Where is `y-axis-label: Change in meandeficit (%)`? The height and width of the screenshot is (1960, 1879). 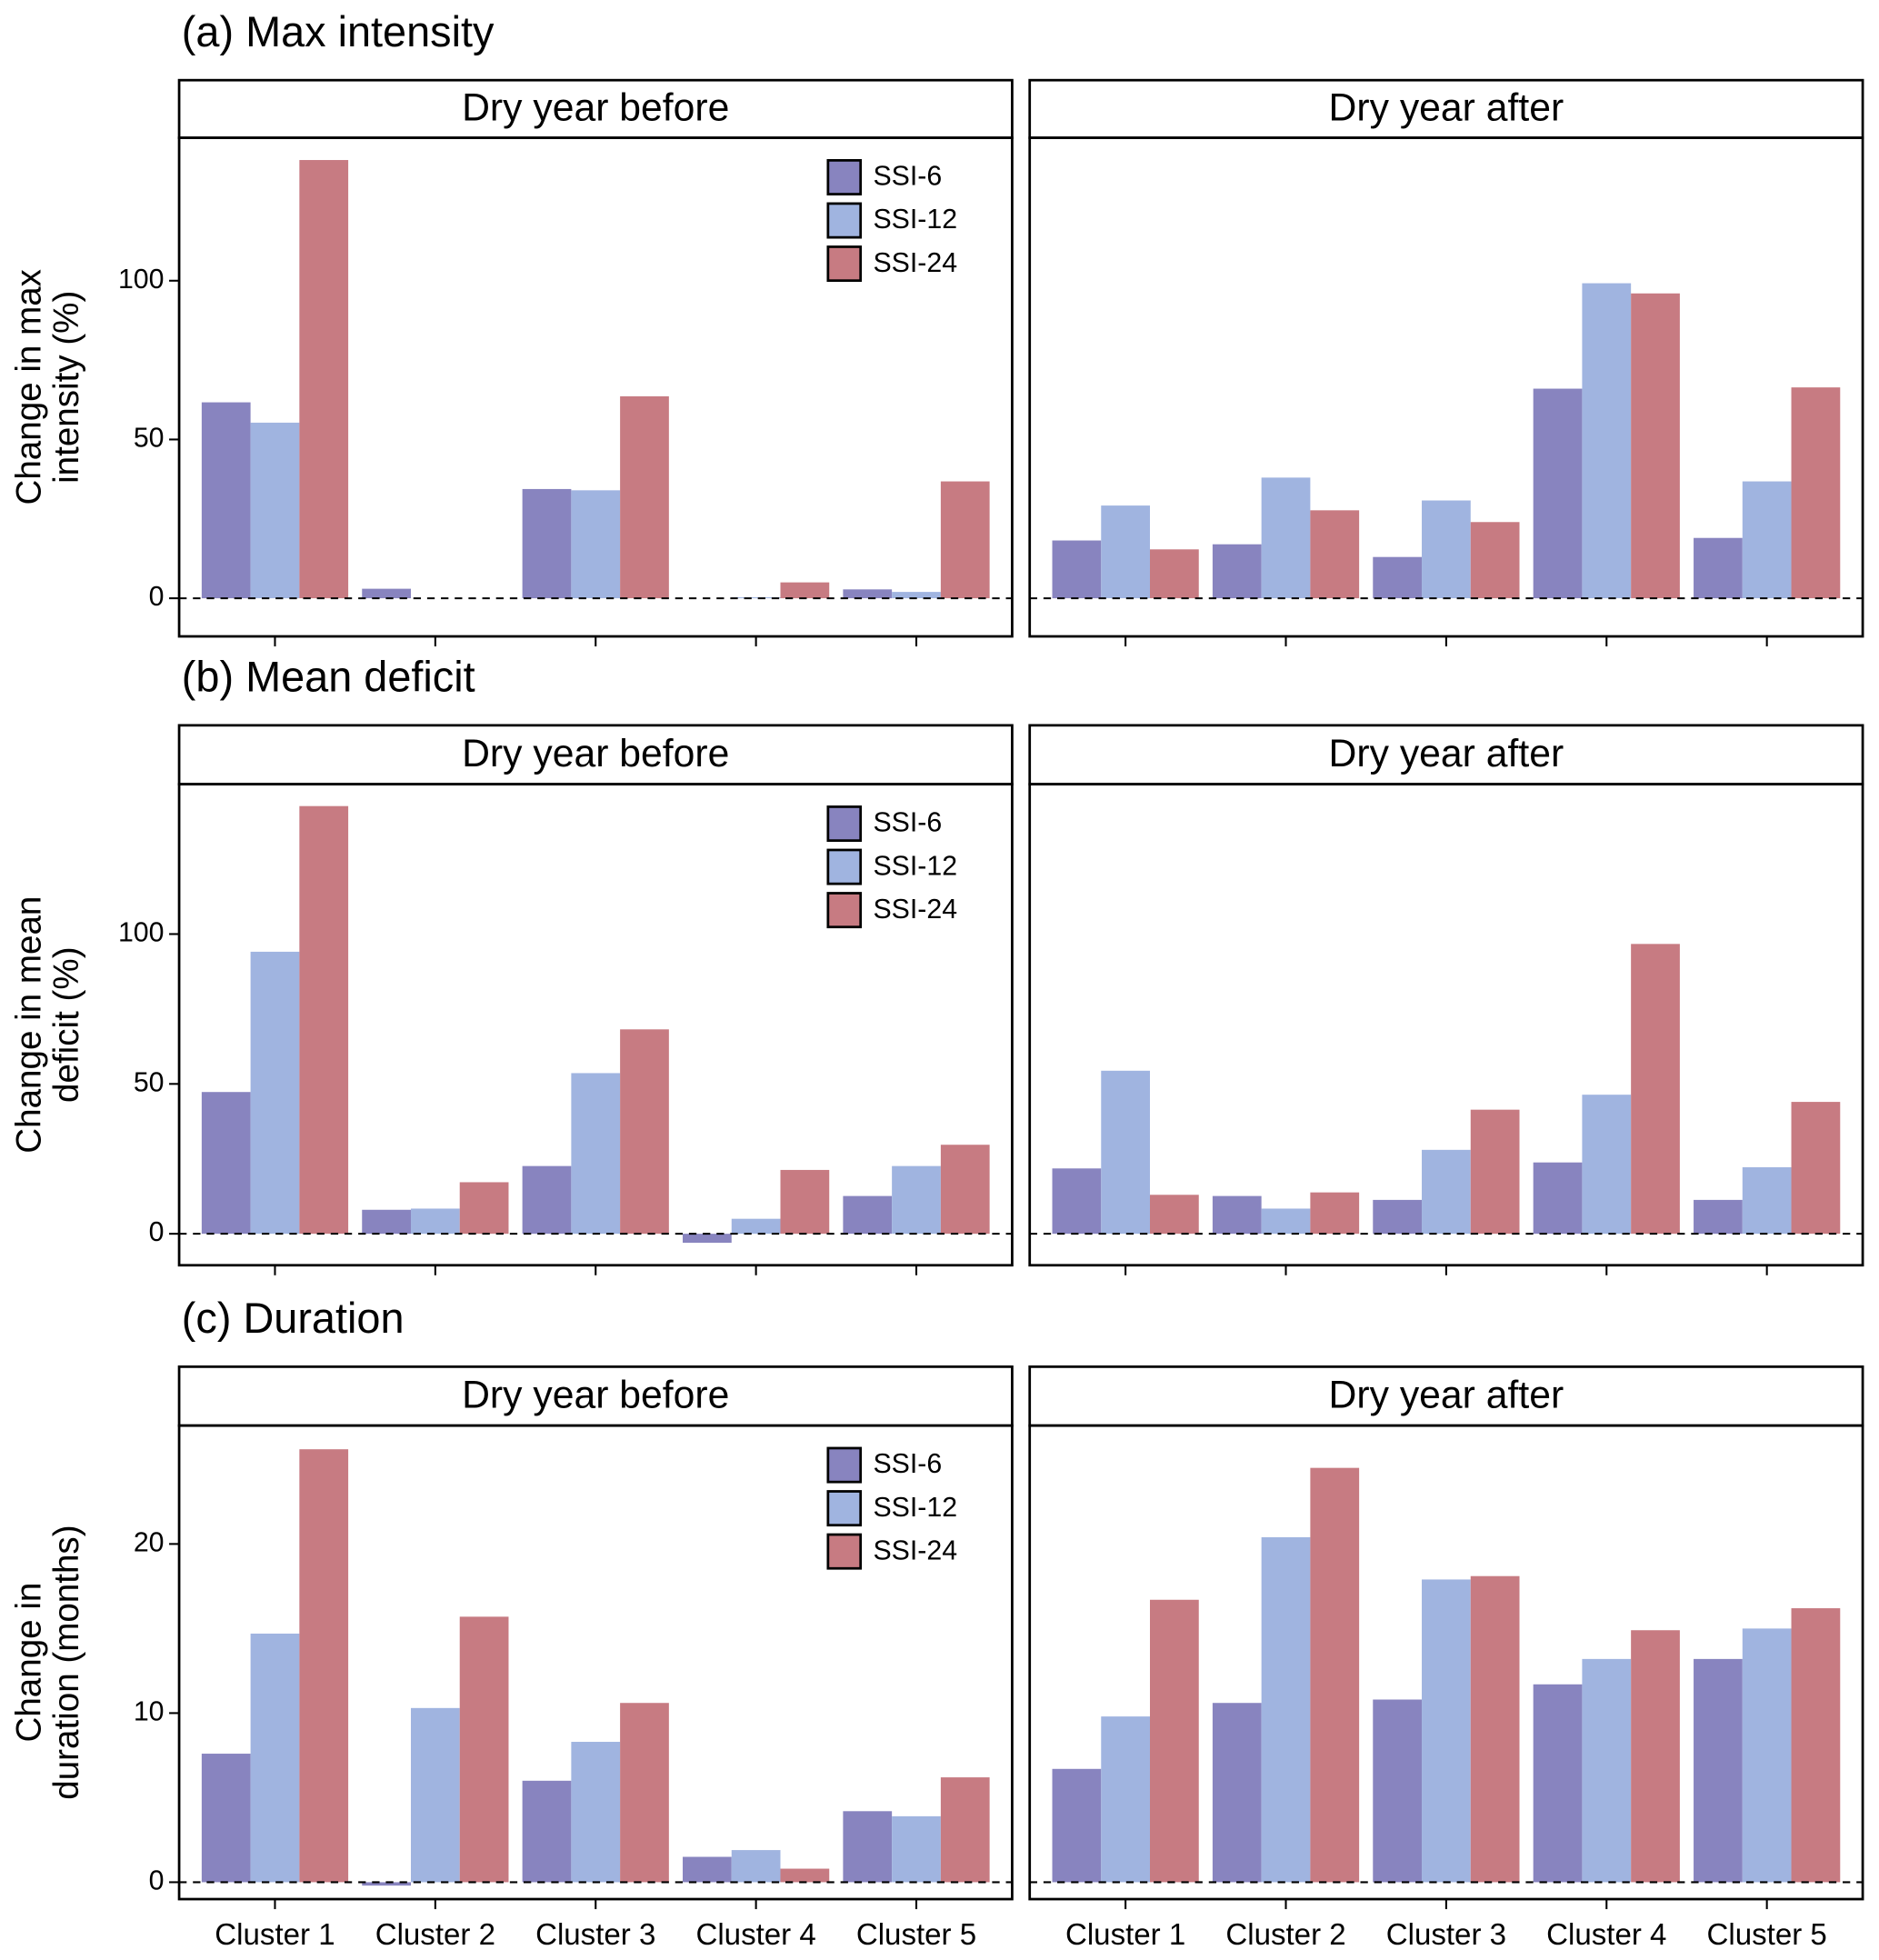
y-axis-label: Change in meandeficit (%) is located at coordinates (48, 1025).